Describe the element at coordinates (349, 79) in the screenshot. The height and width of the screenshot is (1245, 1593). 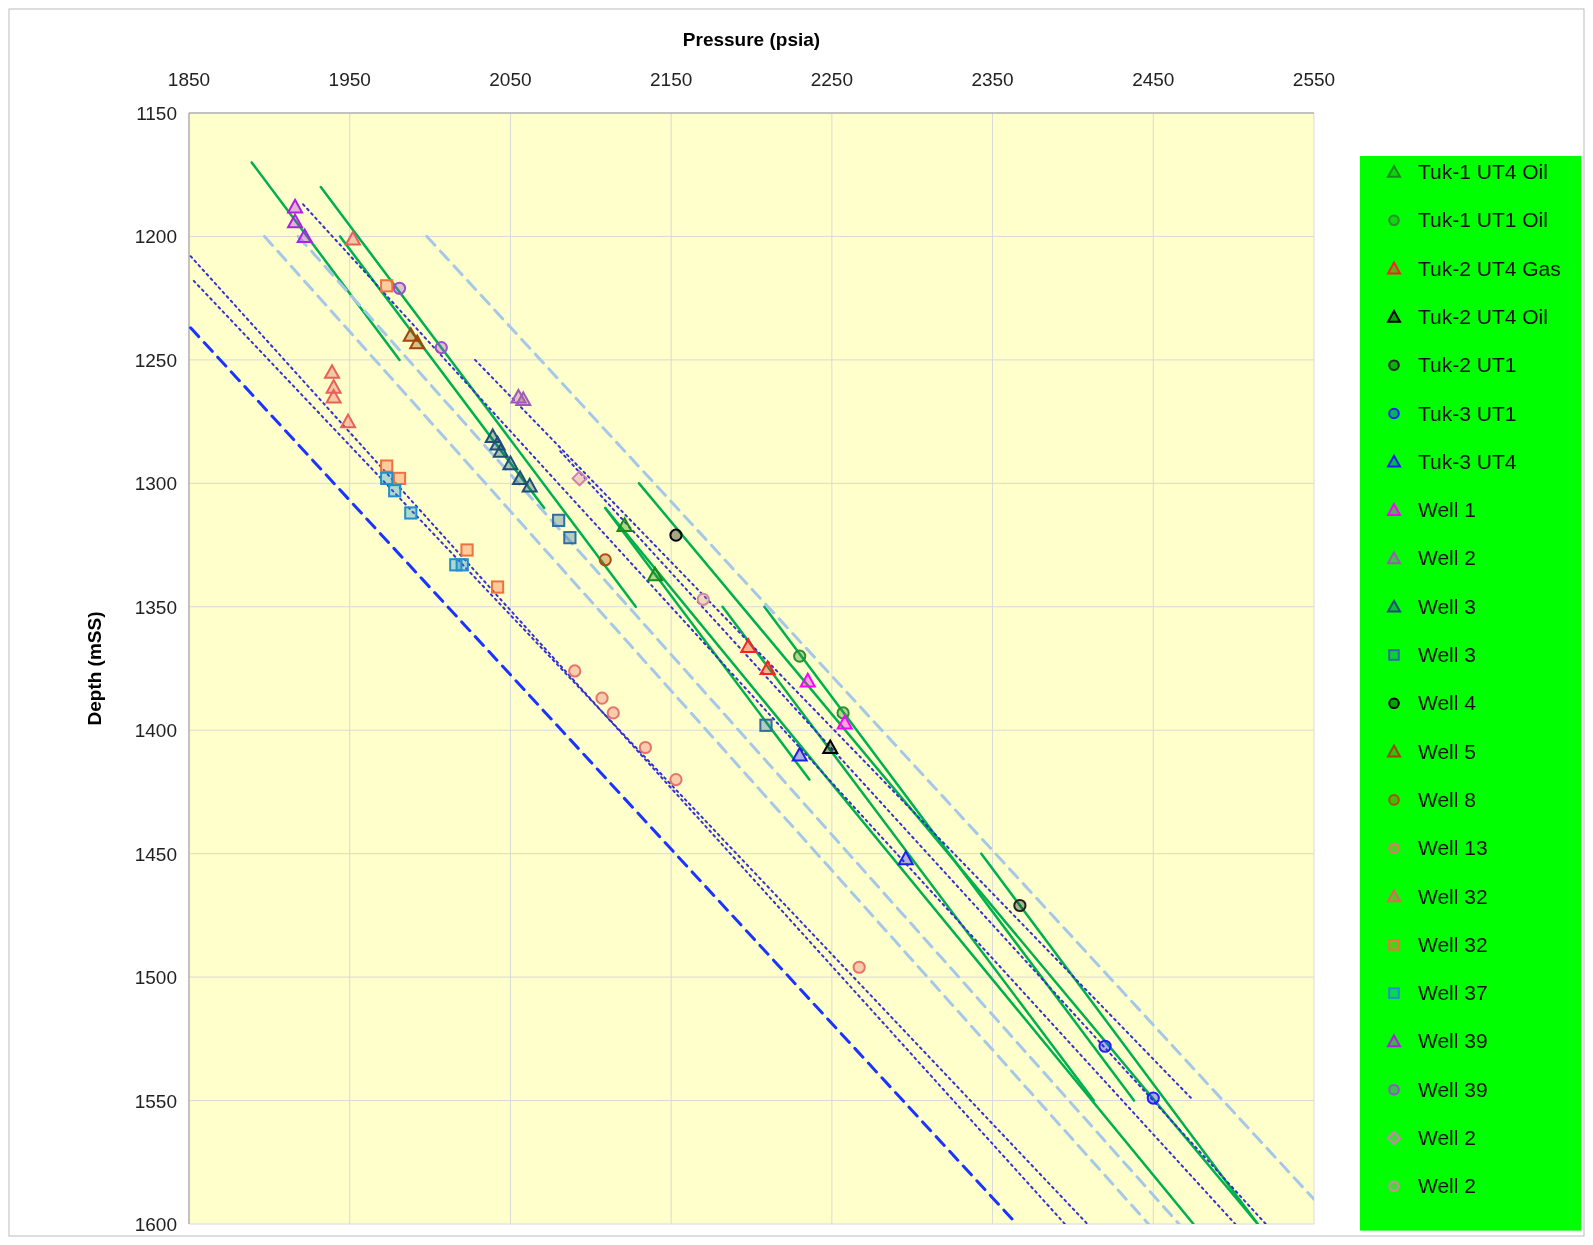
I see `x-tick-label: 1950` at that location.